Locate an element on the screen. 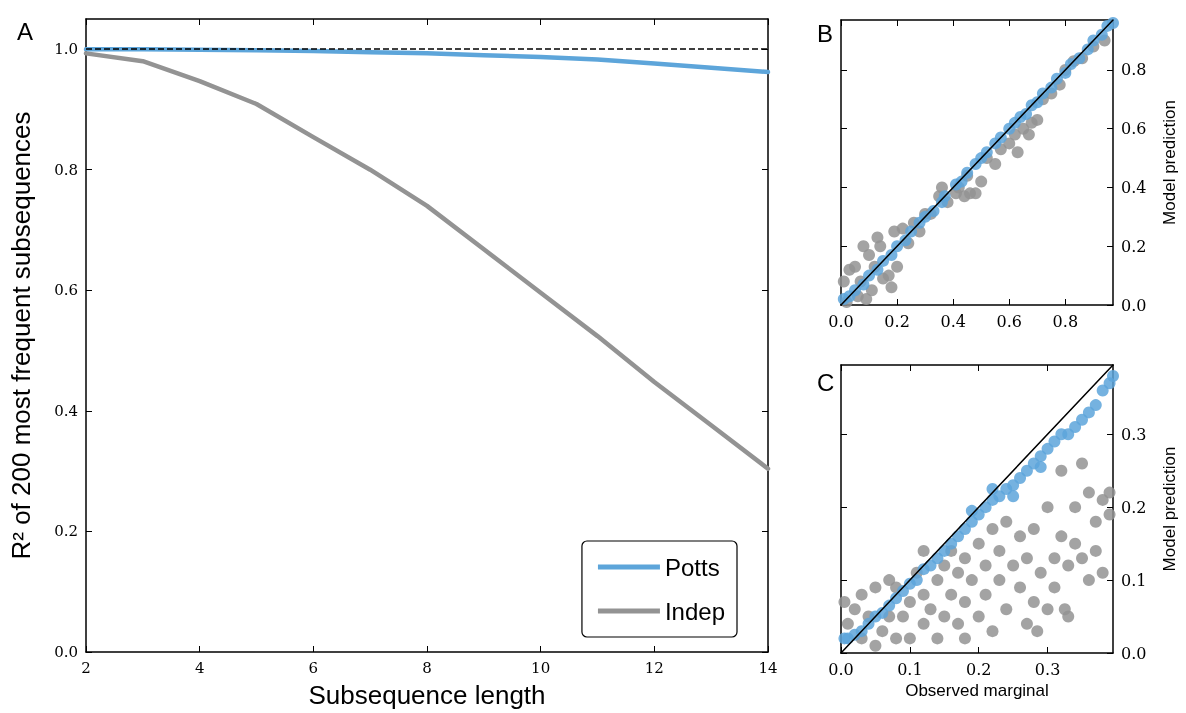  x-tick-label: 2 is located at coordinates (86, 667).